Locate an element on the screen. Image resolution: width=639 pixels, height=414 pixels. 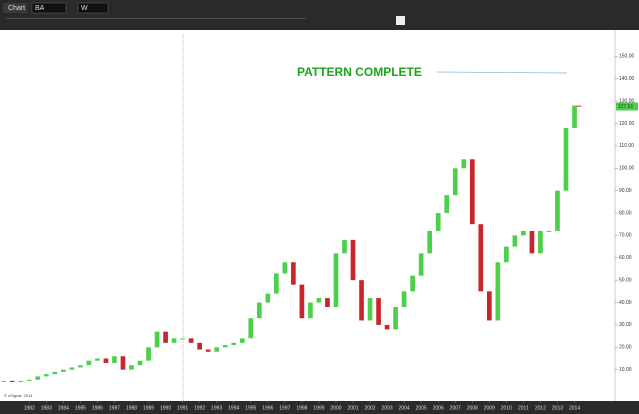
x-tick-label: 2010 is located at coordinates (506, 408).